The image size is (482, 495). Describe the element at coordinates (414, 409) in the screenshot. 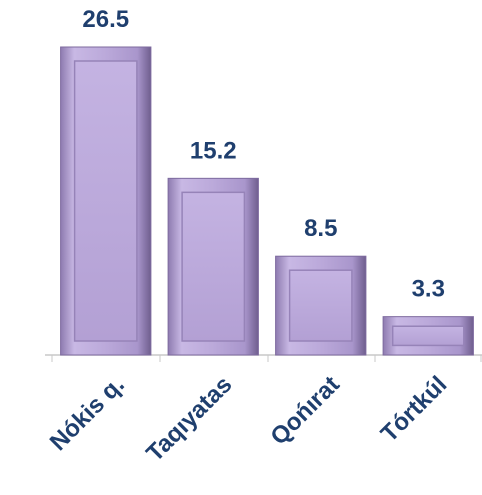

I see `x-tick-label: Tórtkúl` at that location.